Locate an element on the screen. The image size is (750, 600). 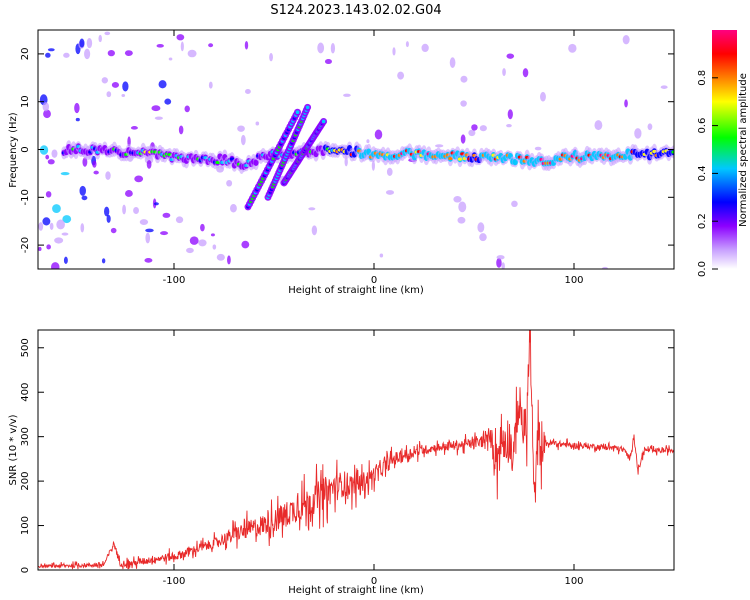
colorbar-tick-label: 0.0 is located at coordinates (702, 269).